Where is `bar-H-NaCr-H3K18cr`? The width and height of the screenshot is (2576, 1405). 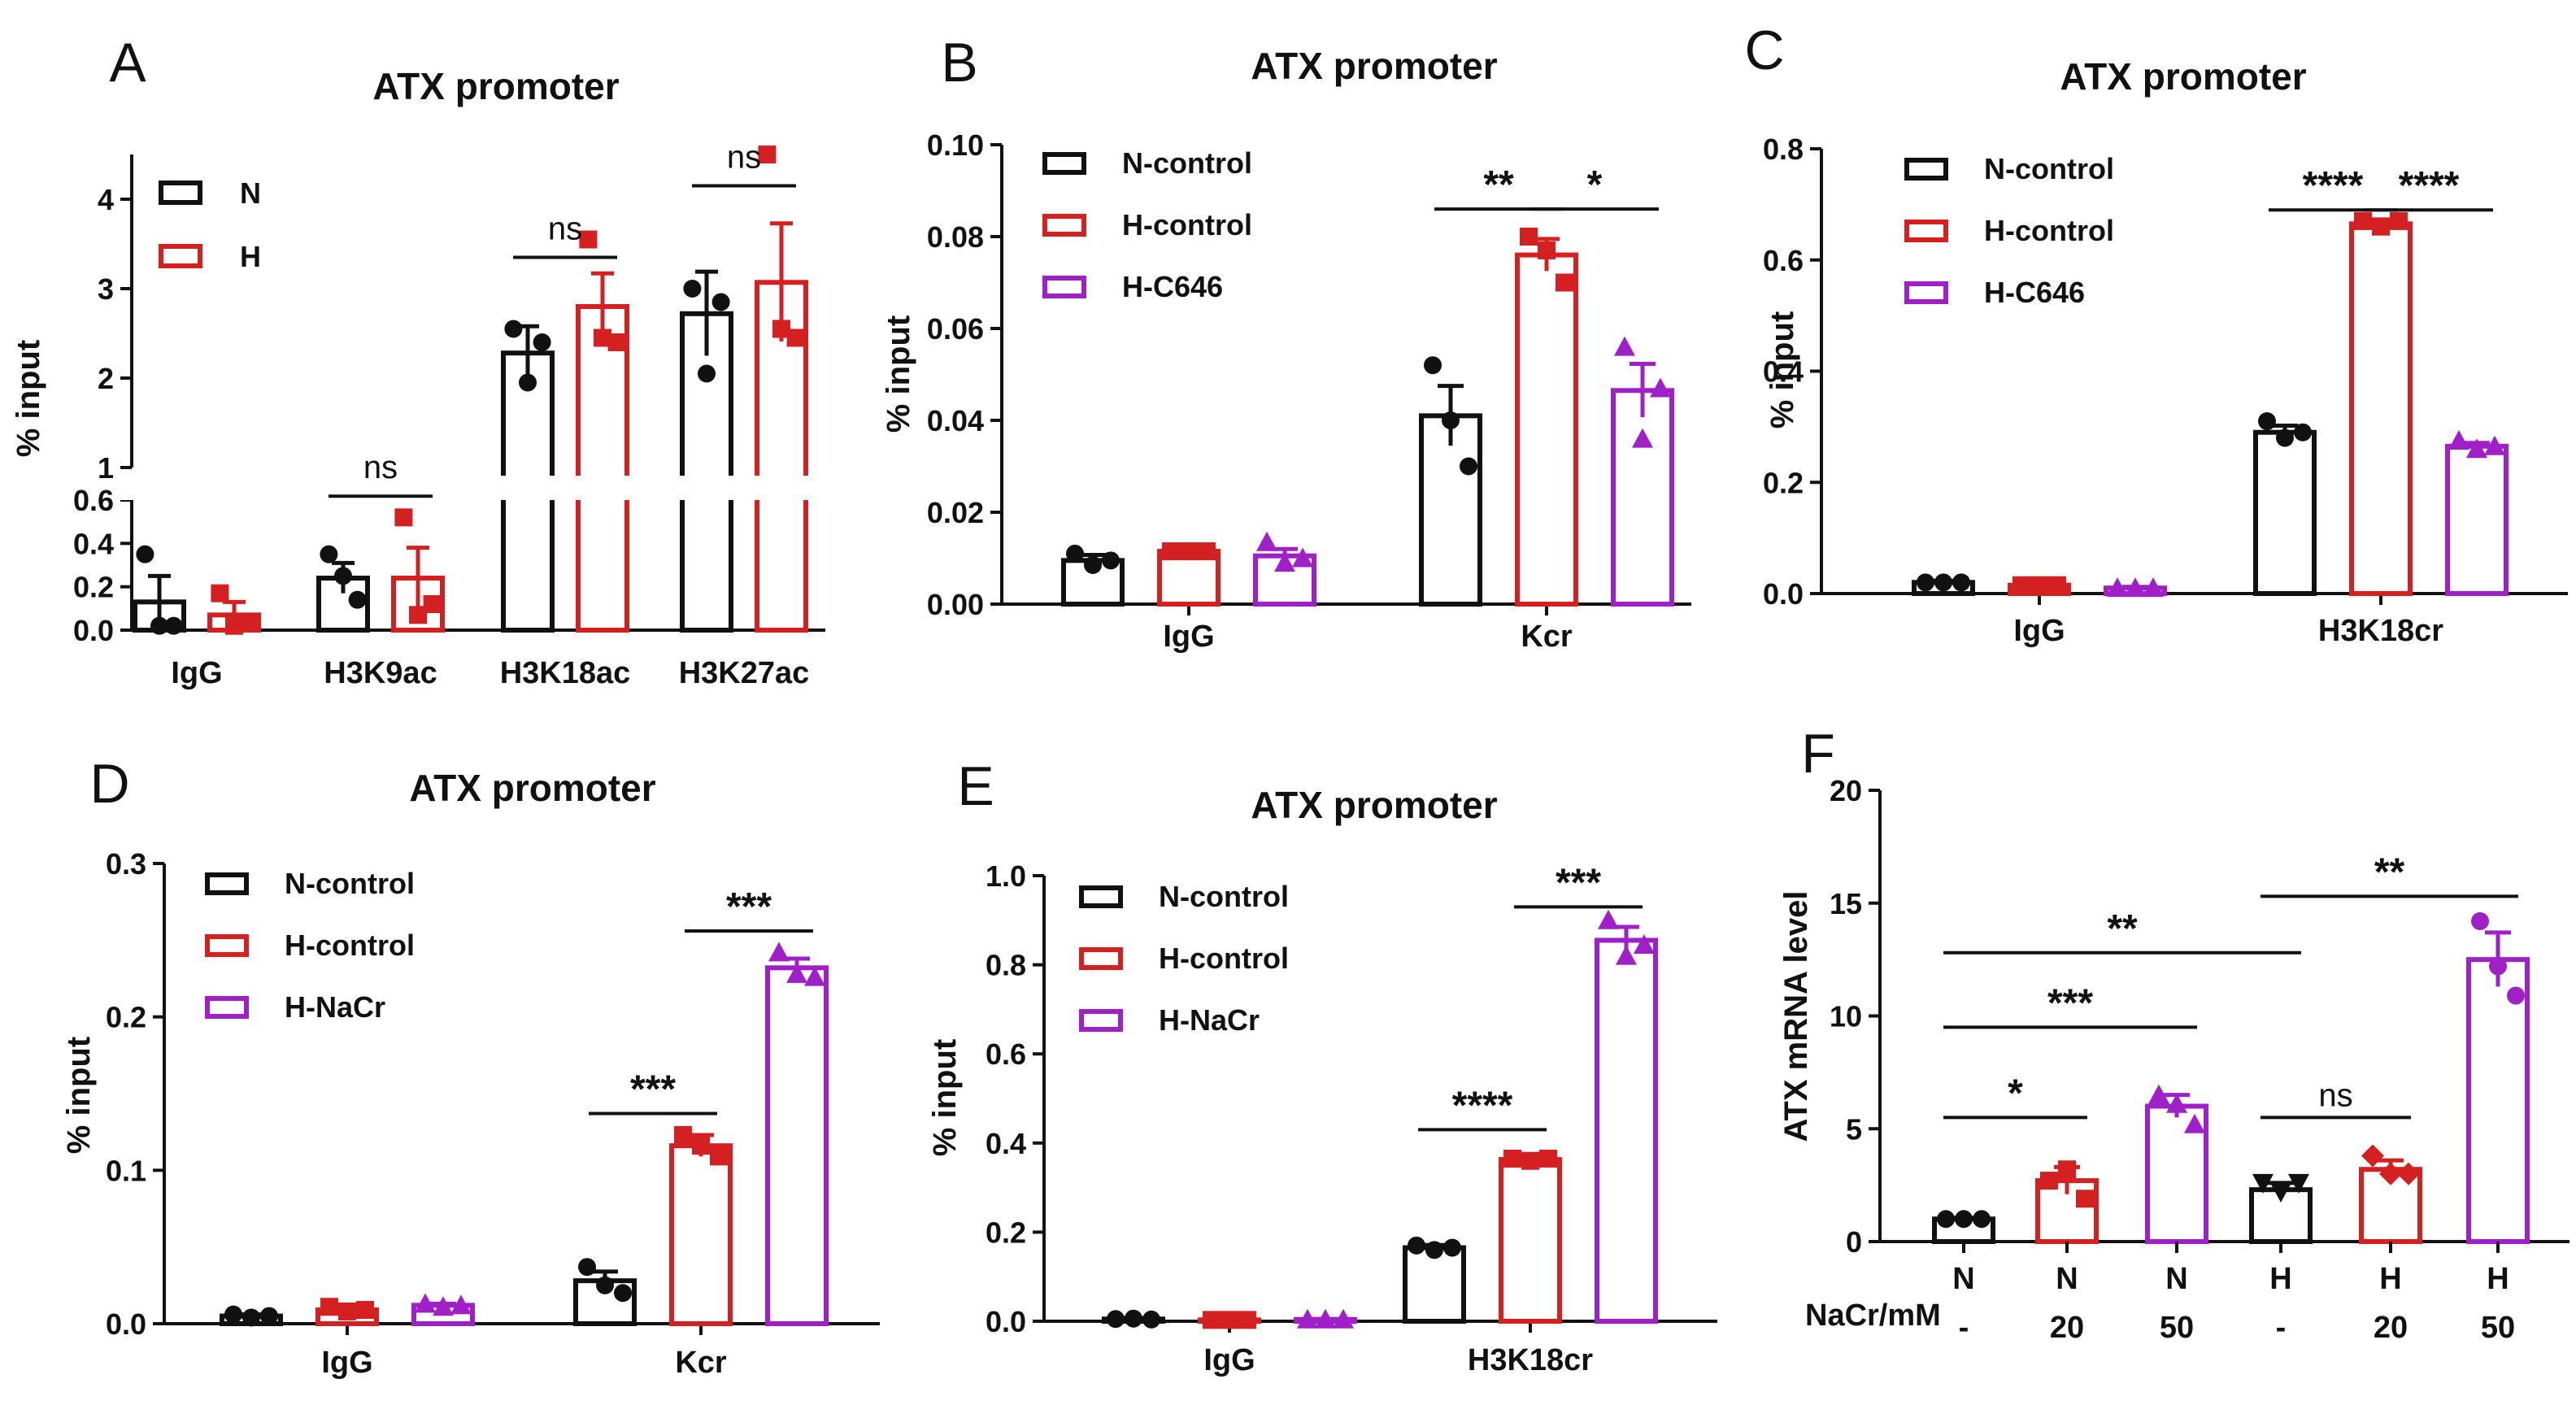 bar-H-NaCr-H3K18cr is located at coordinates (1627, 1130).